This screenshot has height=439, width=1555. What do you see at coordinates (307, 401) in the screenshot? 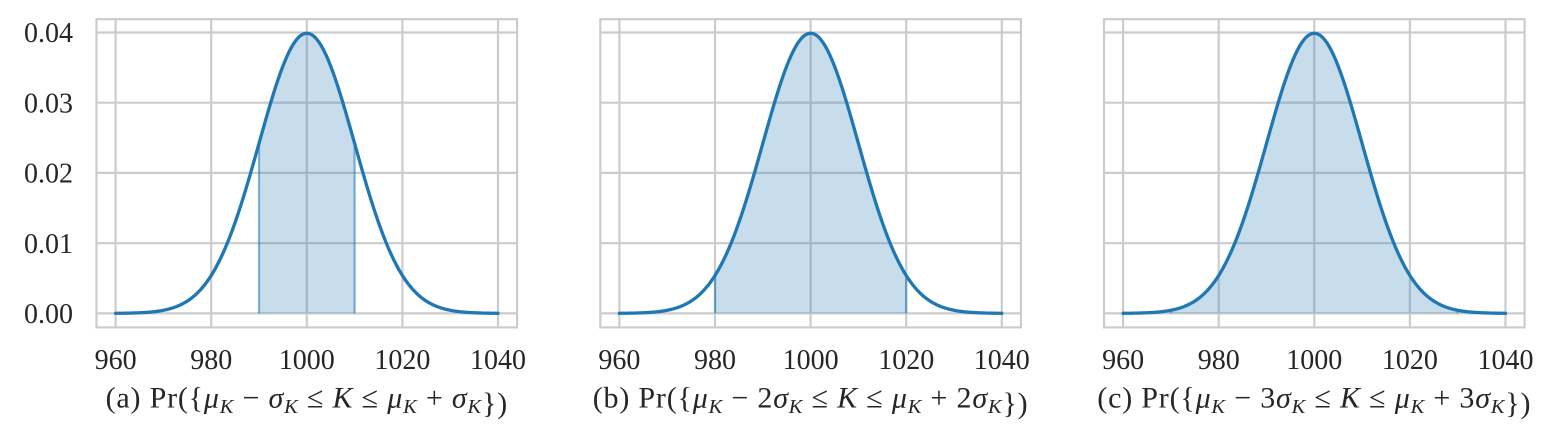
I see `svg-text:(a) Pr({μK − σK ≤ K ≤ μK + σK}: (a) Pr({μK − σK ≤ K ≤ μK + σK})` at bounding box center [307, 401].